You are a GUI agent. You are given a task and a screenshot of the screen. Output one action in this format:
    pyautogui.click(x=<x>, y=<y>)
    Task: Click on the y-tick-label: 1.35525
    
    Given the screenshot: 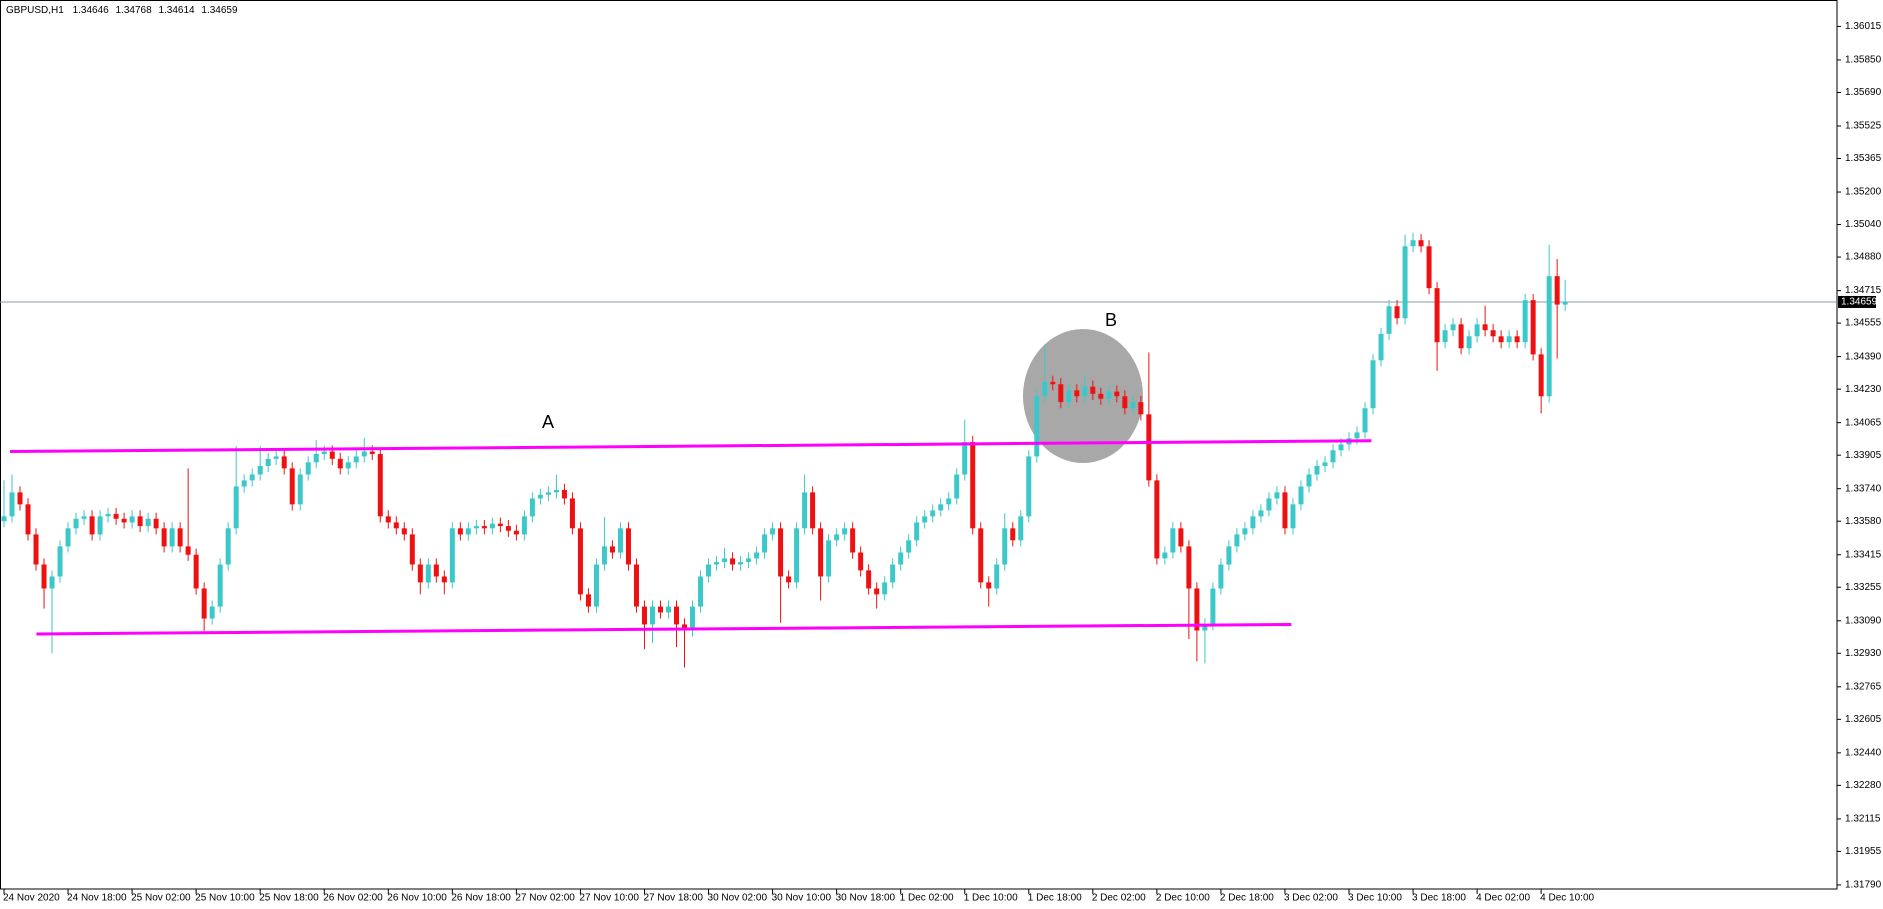 What is the action you would take?
    pyautogui.click(x=1863, y=126)
    